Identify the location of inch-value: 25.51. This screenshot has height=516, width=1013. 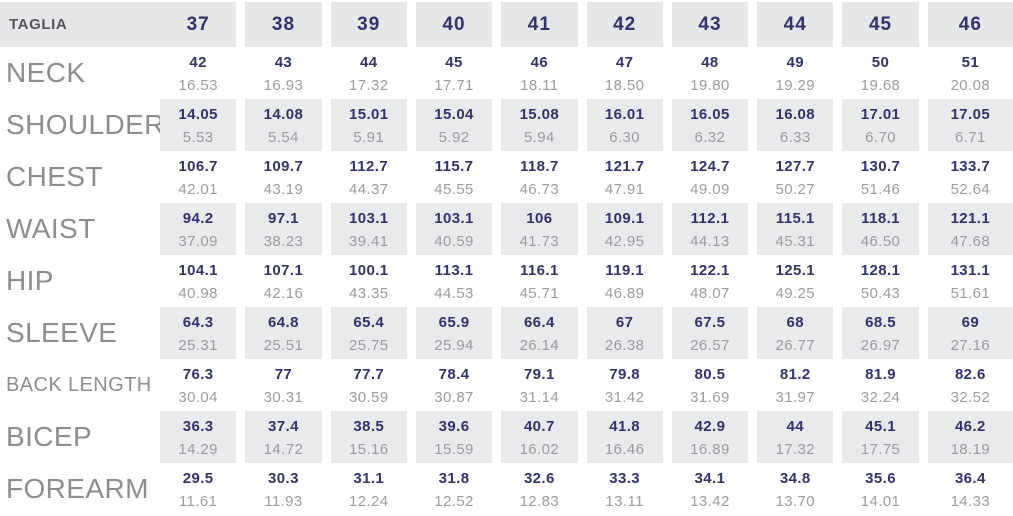
(283, 345).